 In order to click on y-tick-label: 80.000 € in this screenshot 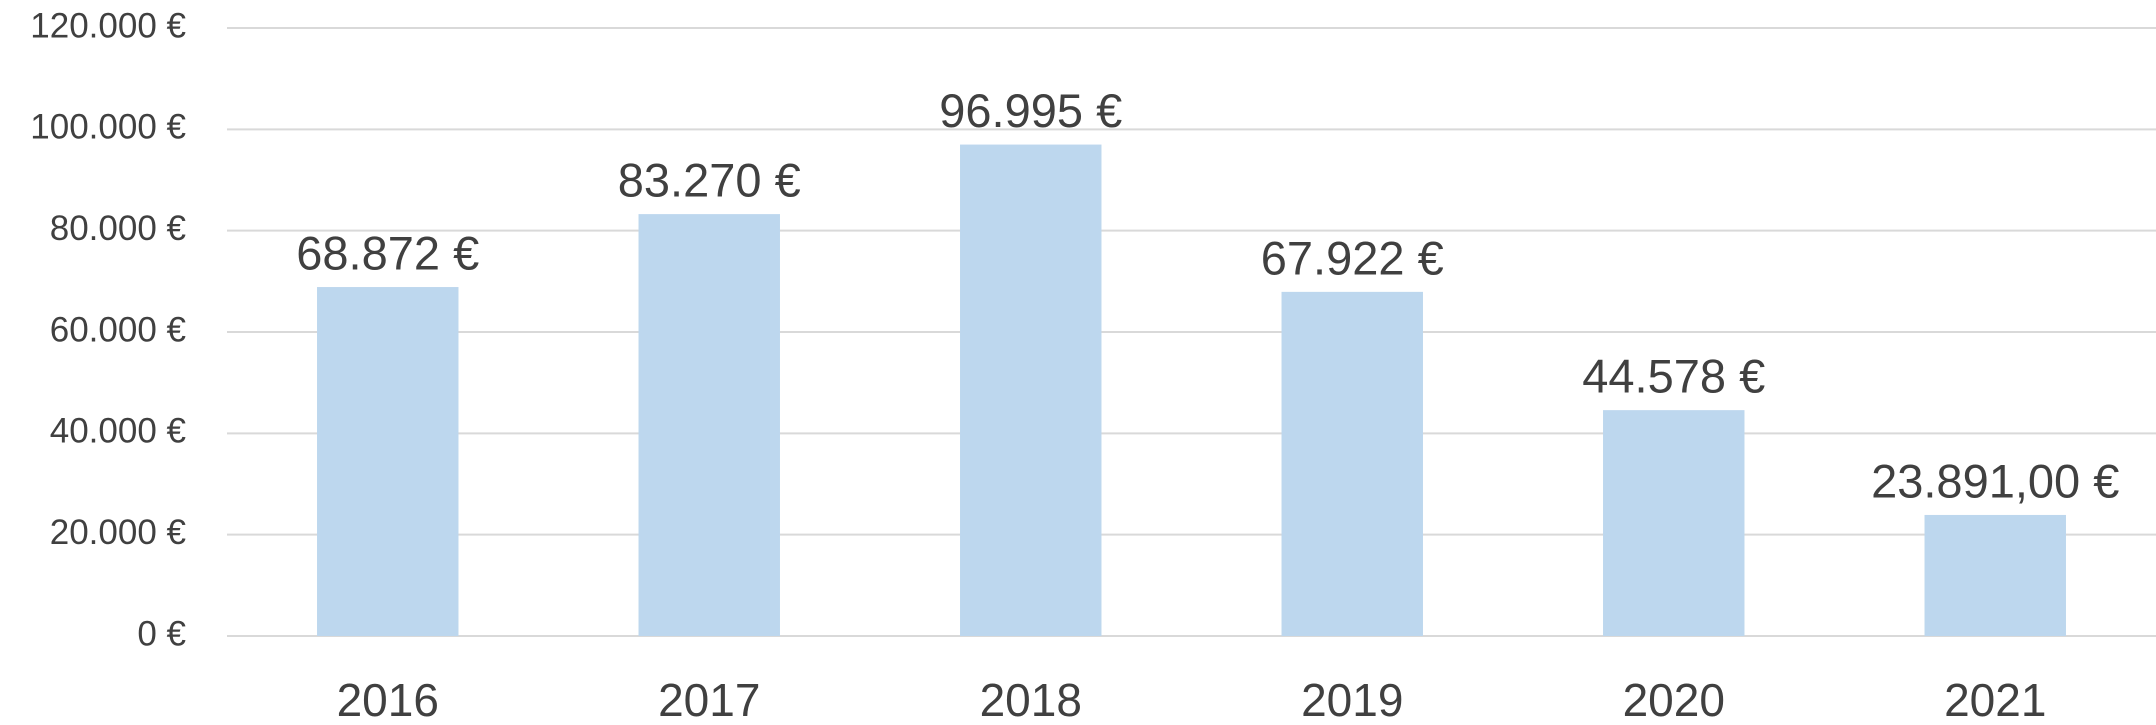, I will do `click(118, 228)`.